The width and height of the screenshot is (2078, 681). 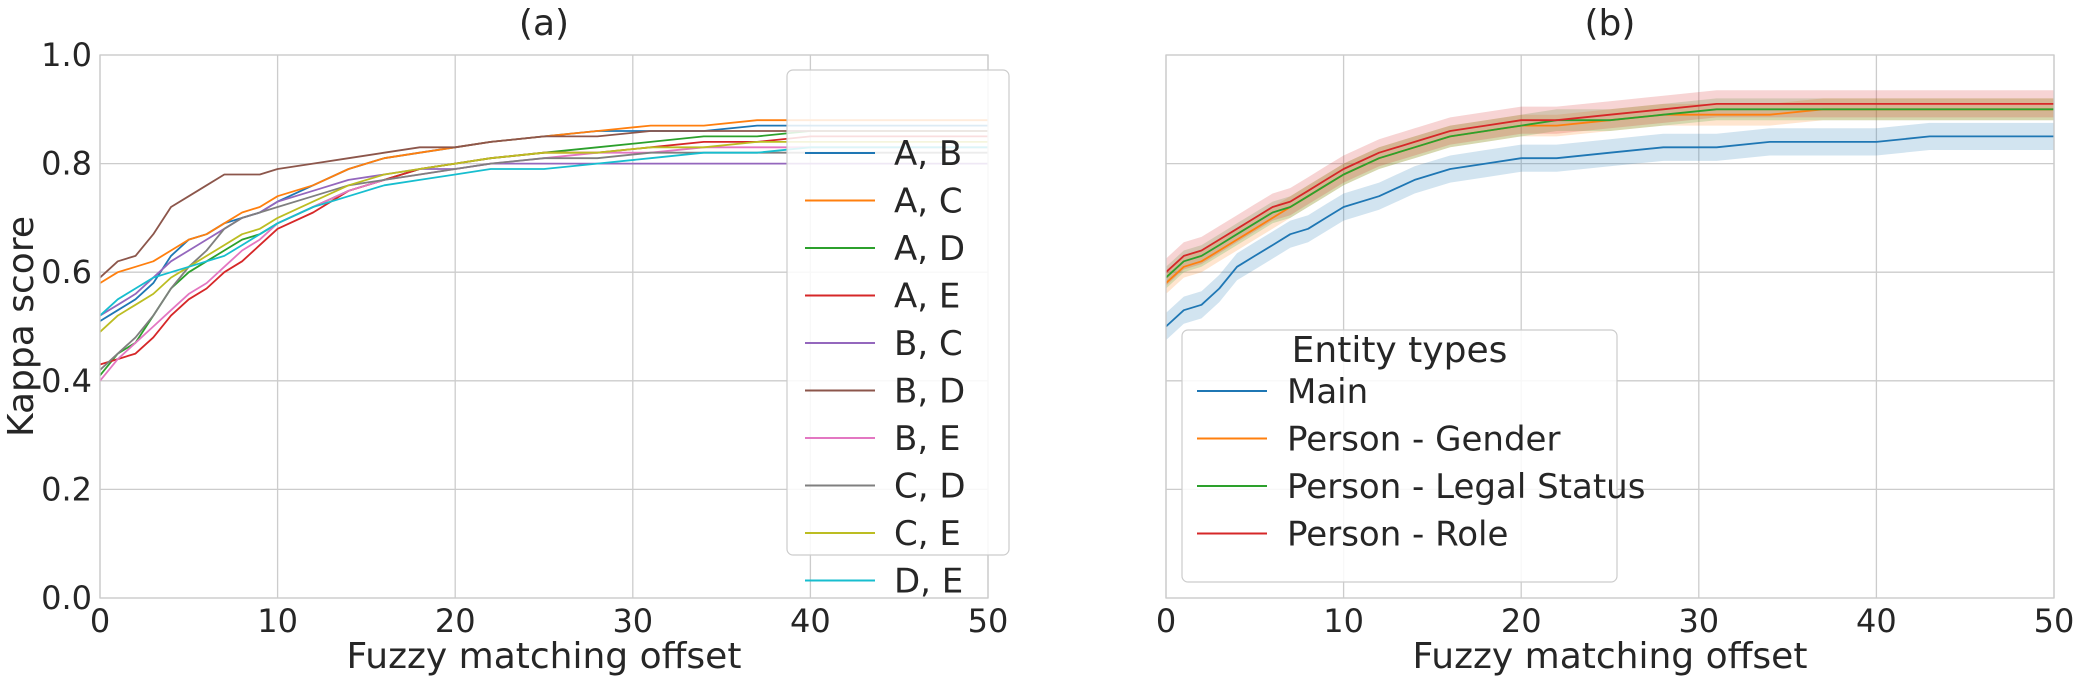 What do you see at coordinates (930, 487) in the screenshot?
I see `legend-label-8: C, D` at bounding box center [930, 487].